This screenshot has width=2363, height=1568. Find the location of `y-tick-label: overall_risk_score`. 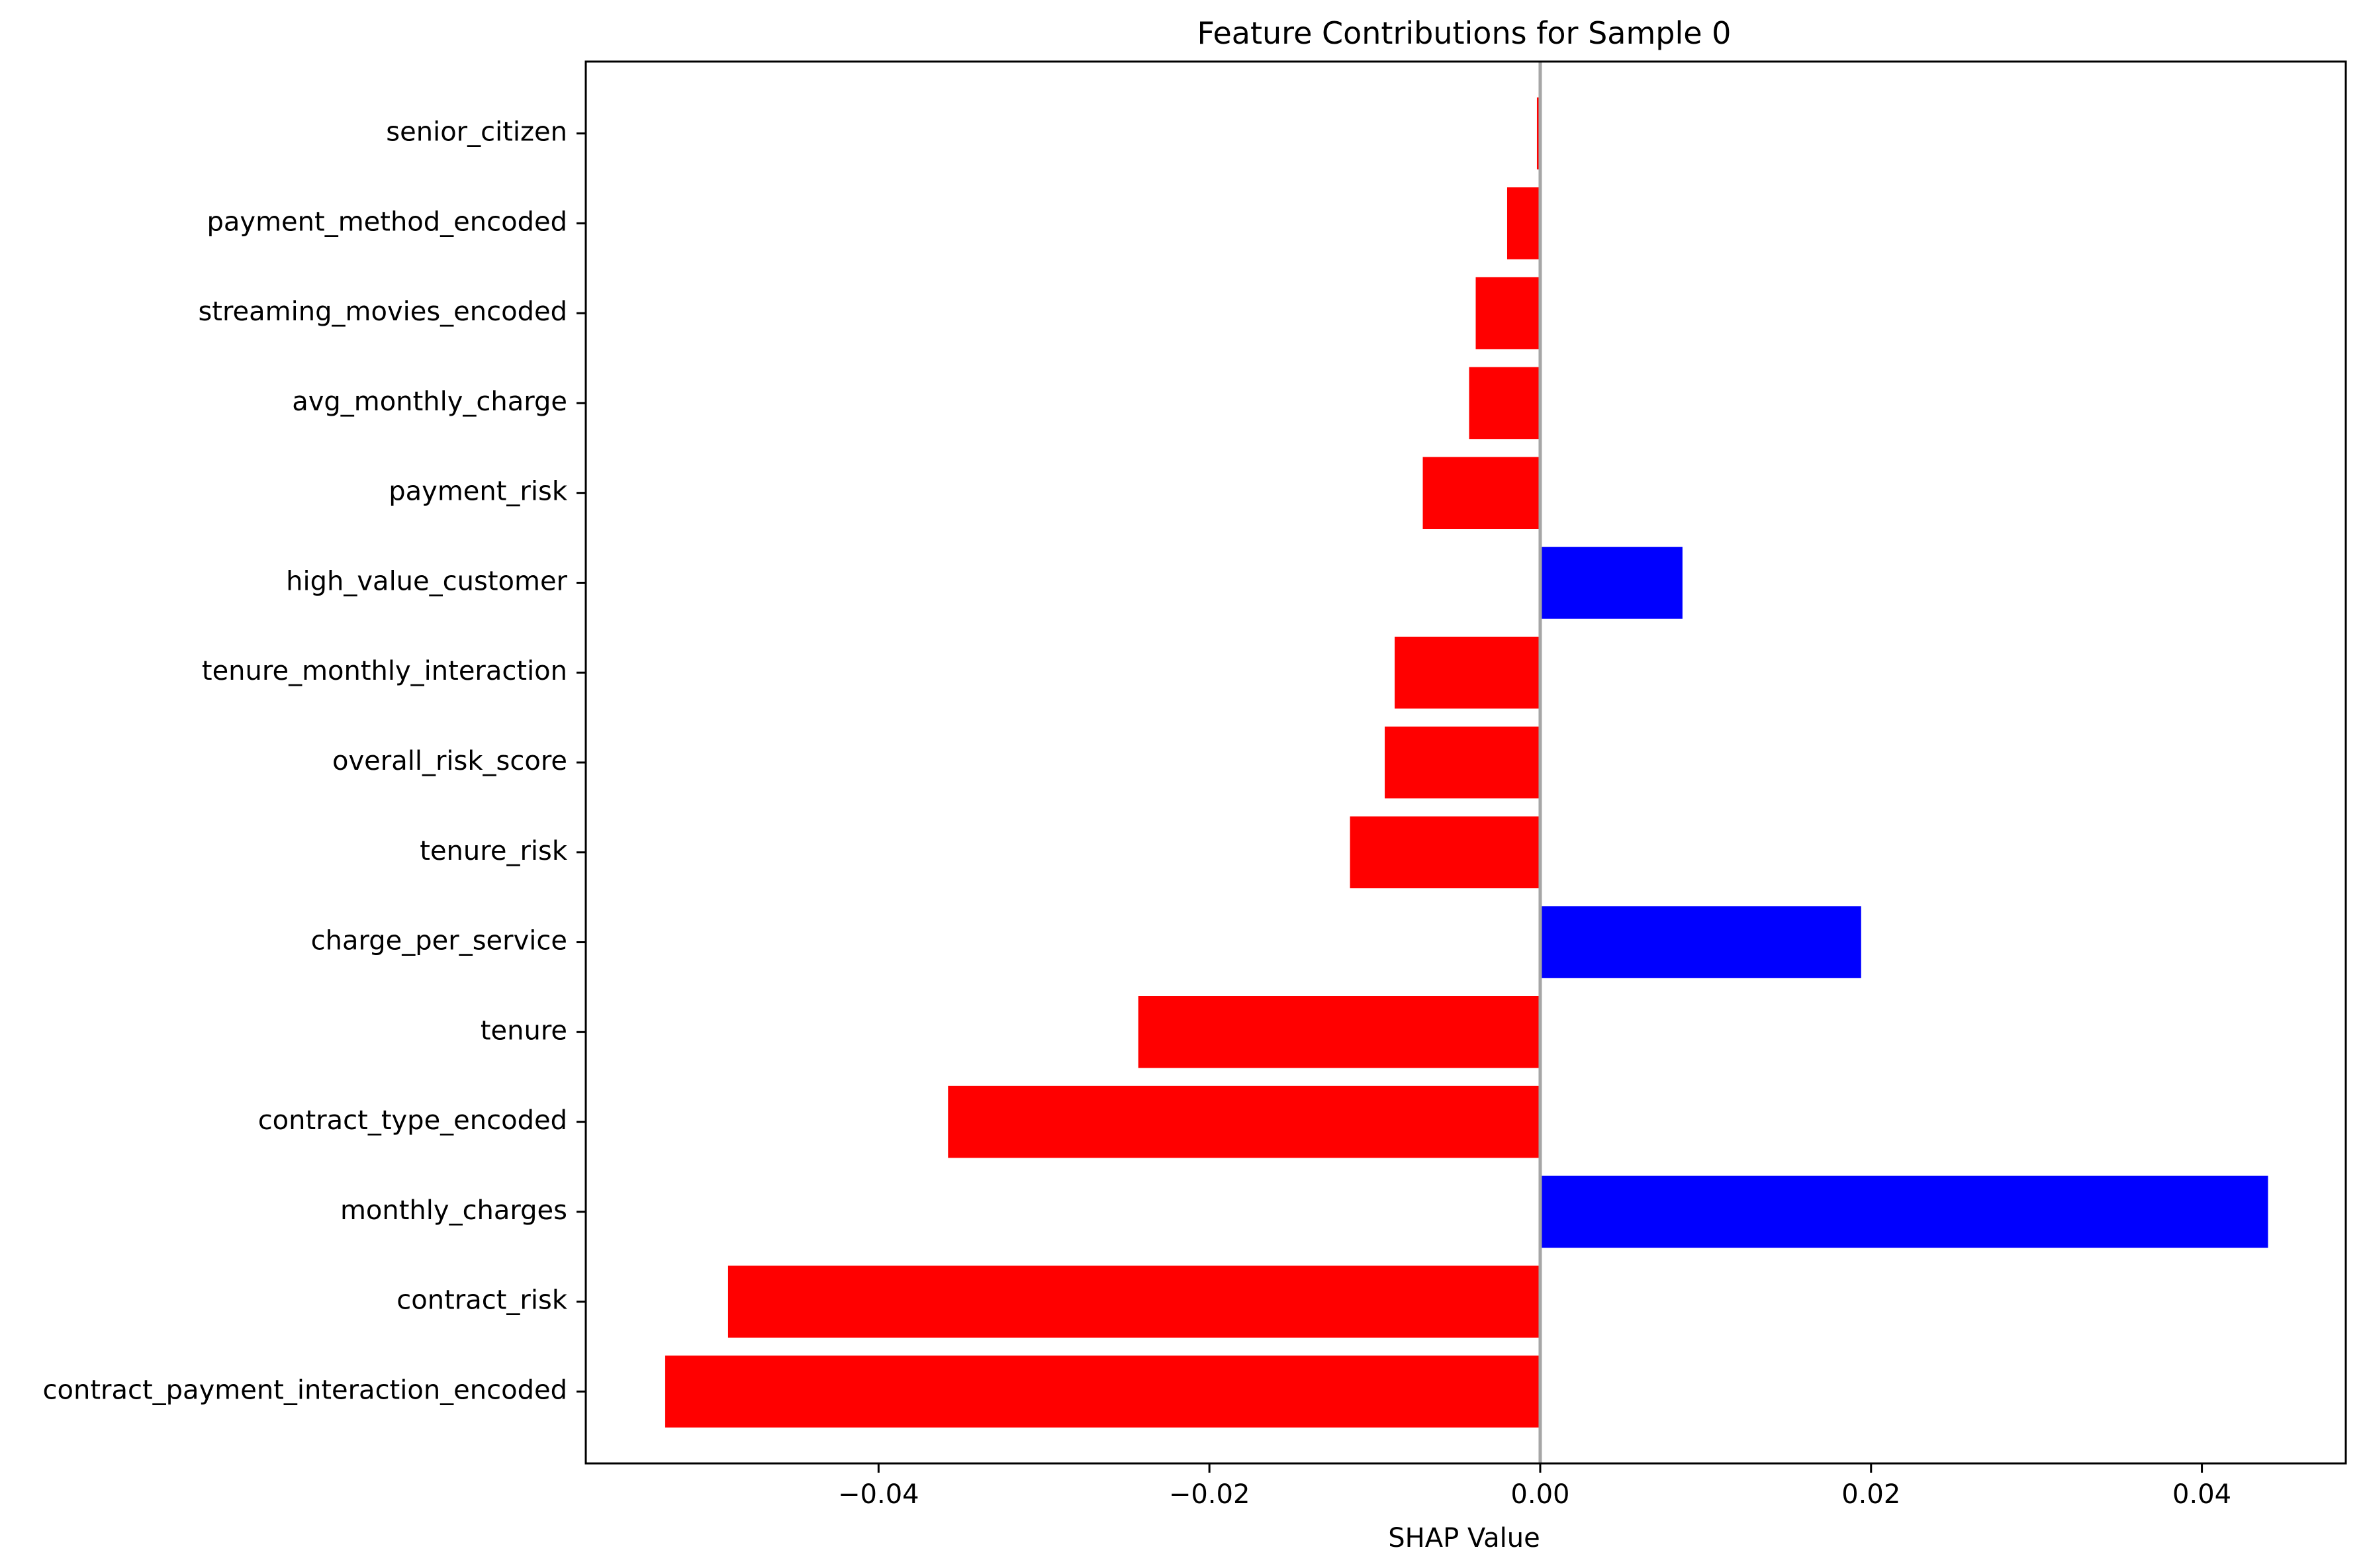

y-tick-label: overall_risk_score is located at coordinates (449, 761).